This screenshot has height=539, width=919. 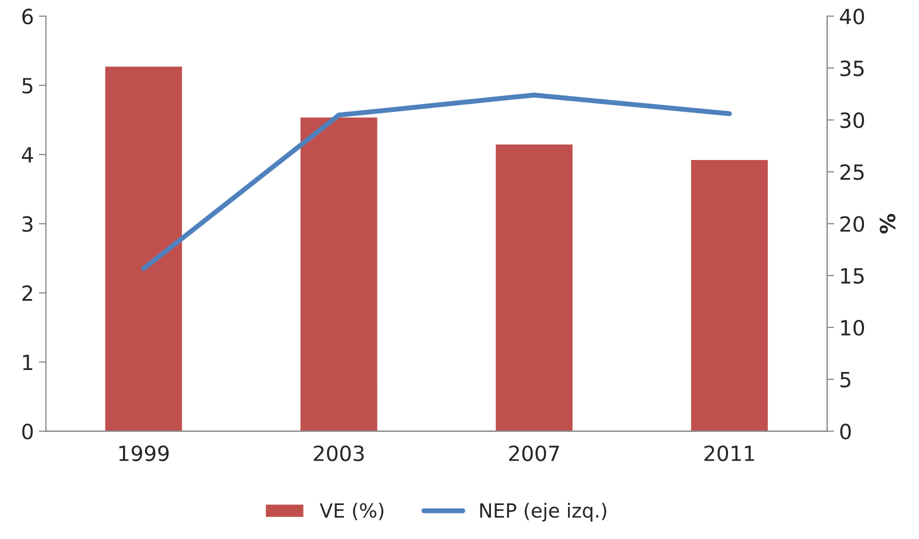 I want to click on x-tick-label: 1999, so click(x=144, y=453).